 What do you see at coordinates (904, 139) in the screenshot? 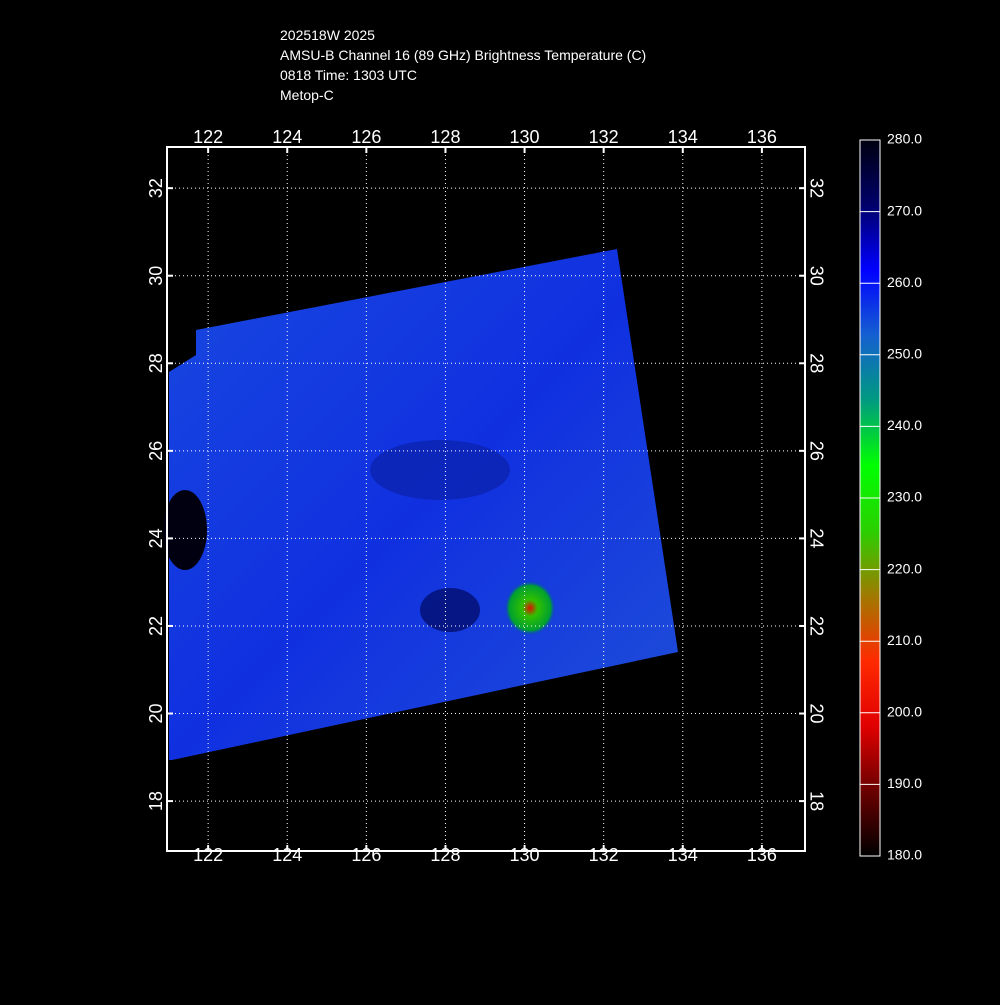
I see `colorbar-label: 280.0` at bounding box center [904, 139].